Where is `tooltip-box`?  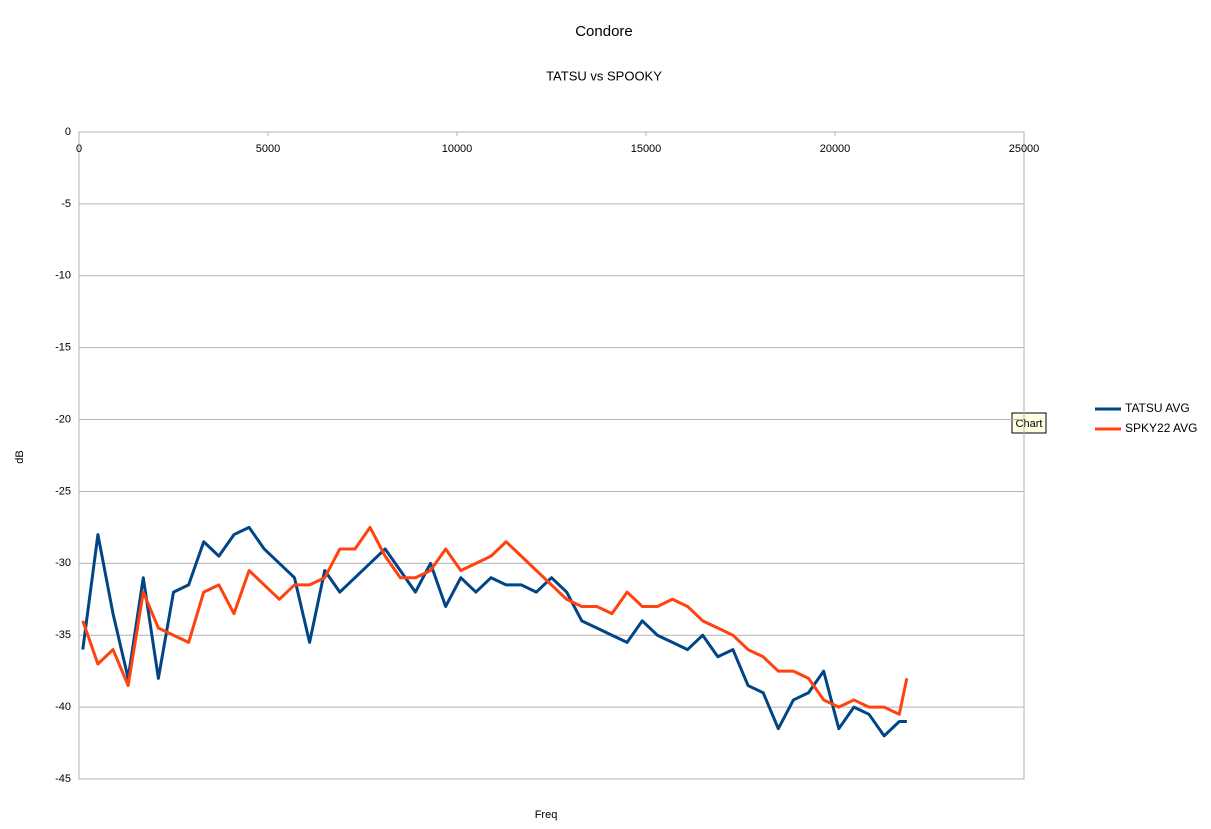 tooltip-box is located at coordinates (1029, 423).